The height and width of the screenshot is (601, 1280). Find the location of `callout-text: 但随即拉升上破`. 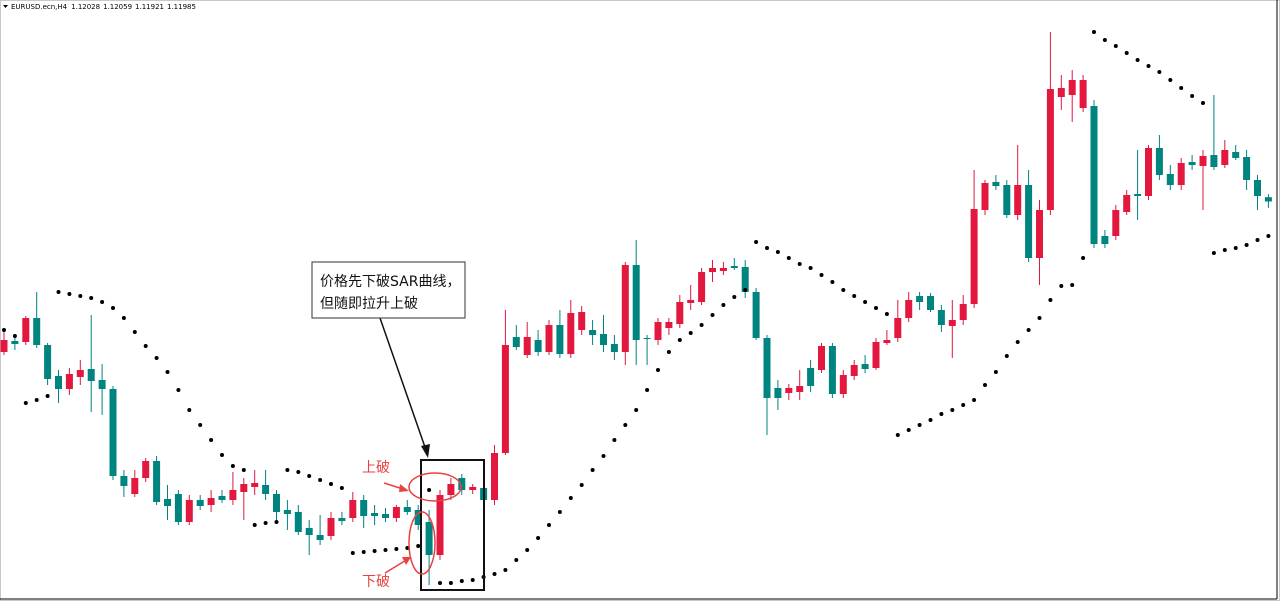

callout-text: 但随即拉升上破 is located at coordinates (369, 304).